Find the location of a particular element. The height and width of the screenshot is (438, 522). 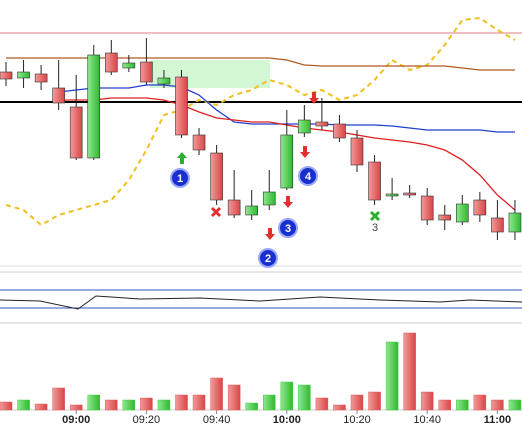

signal-number: 2 is located at coordinates (268, 259).